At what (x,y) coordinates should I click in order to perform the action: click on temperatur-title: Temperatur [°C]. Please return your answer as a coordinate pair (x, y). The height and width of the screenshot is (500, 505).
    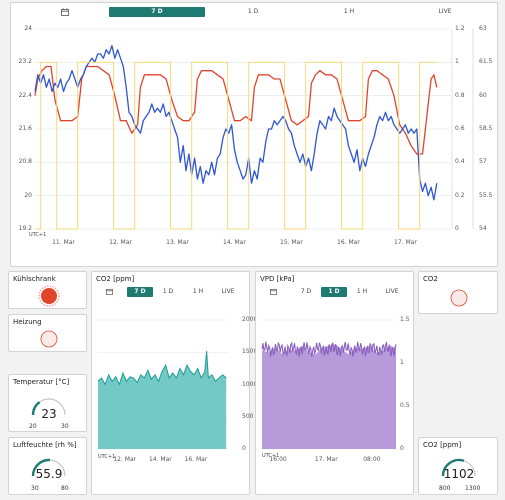
    Looking at the image, I should click on (41, 382).